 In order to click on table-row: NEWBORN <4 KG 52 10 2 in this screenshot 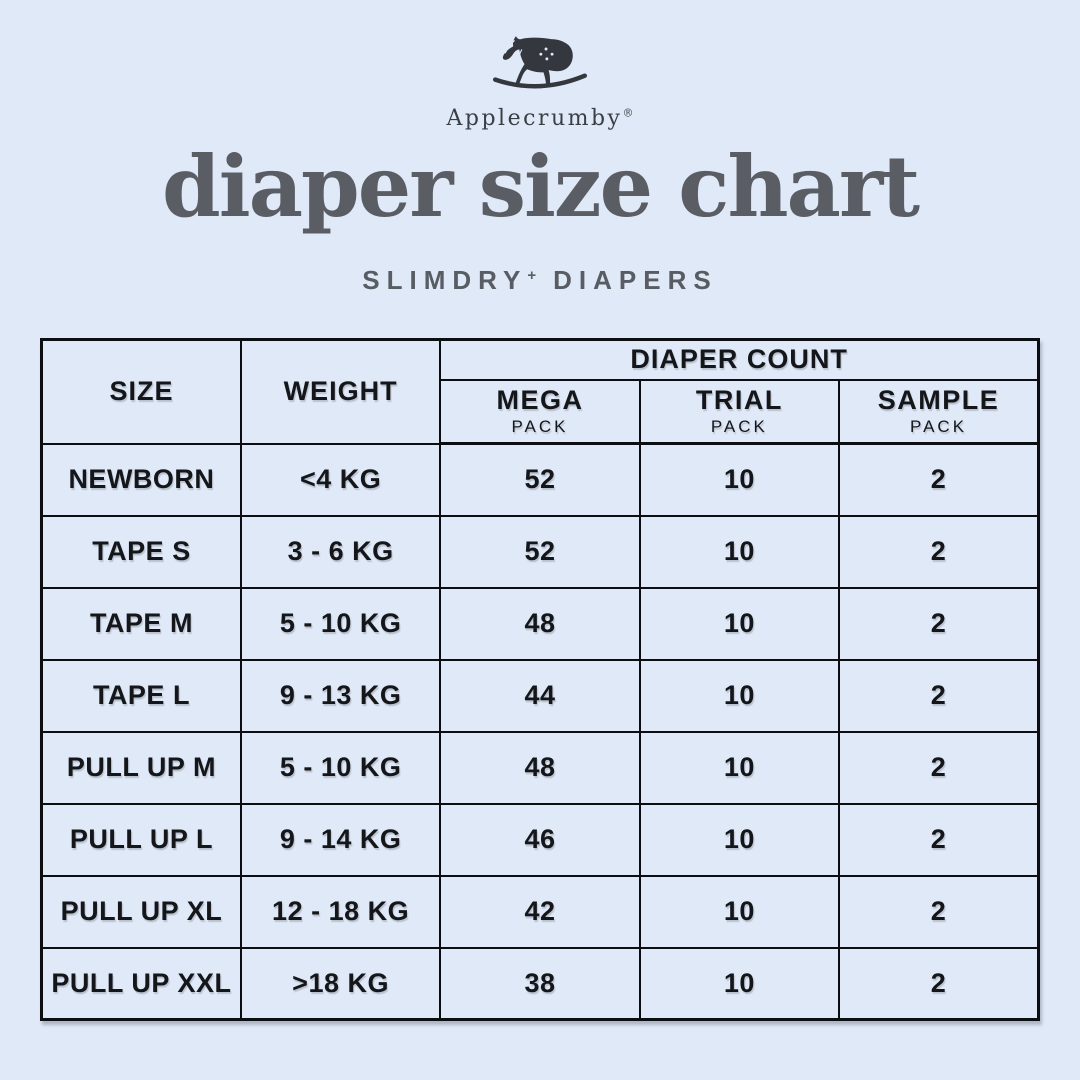, I will do `click(540, 479)`.